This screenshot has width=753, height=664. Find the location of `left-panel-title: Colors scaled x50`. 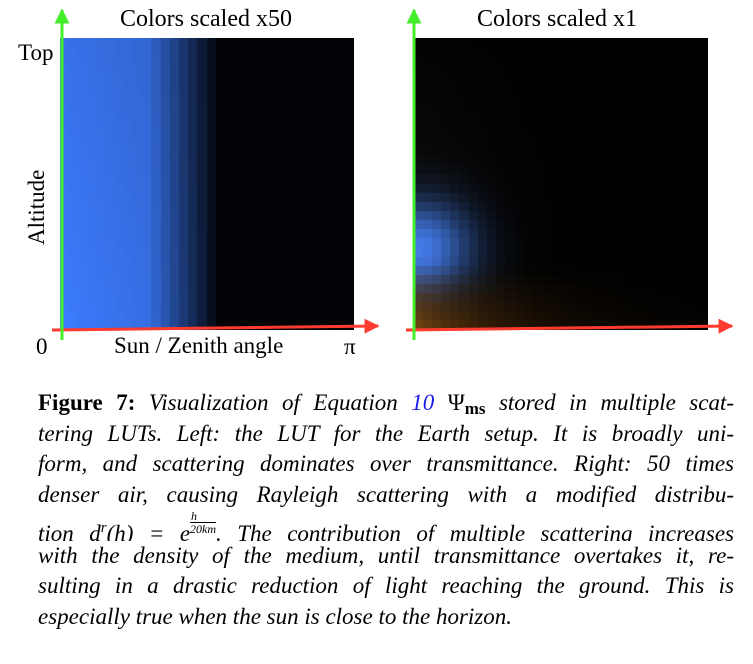

left-panel-title: Colors scaled x50 is located at coordinates (206, 19).